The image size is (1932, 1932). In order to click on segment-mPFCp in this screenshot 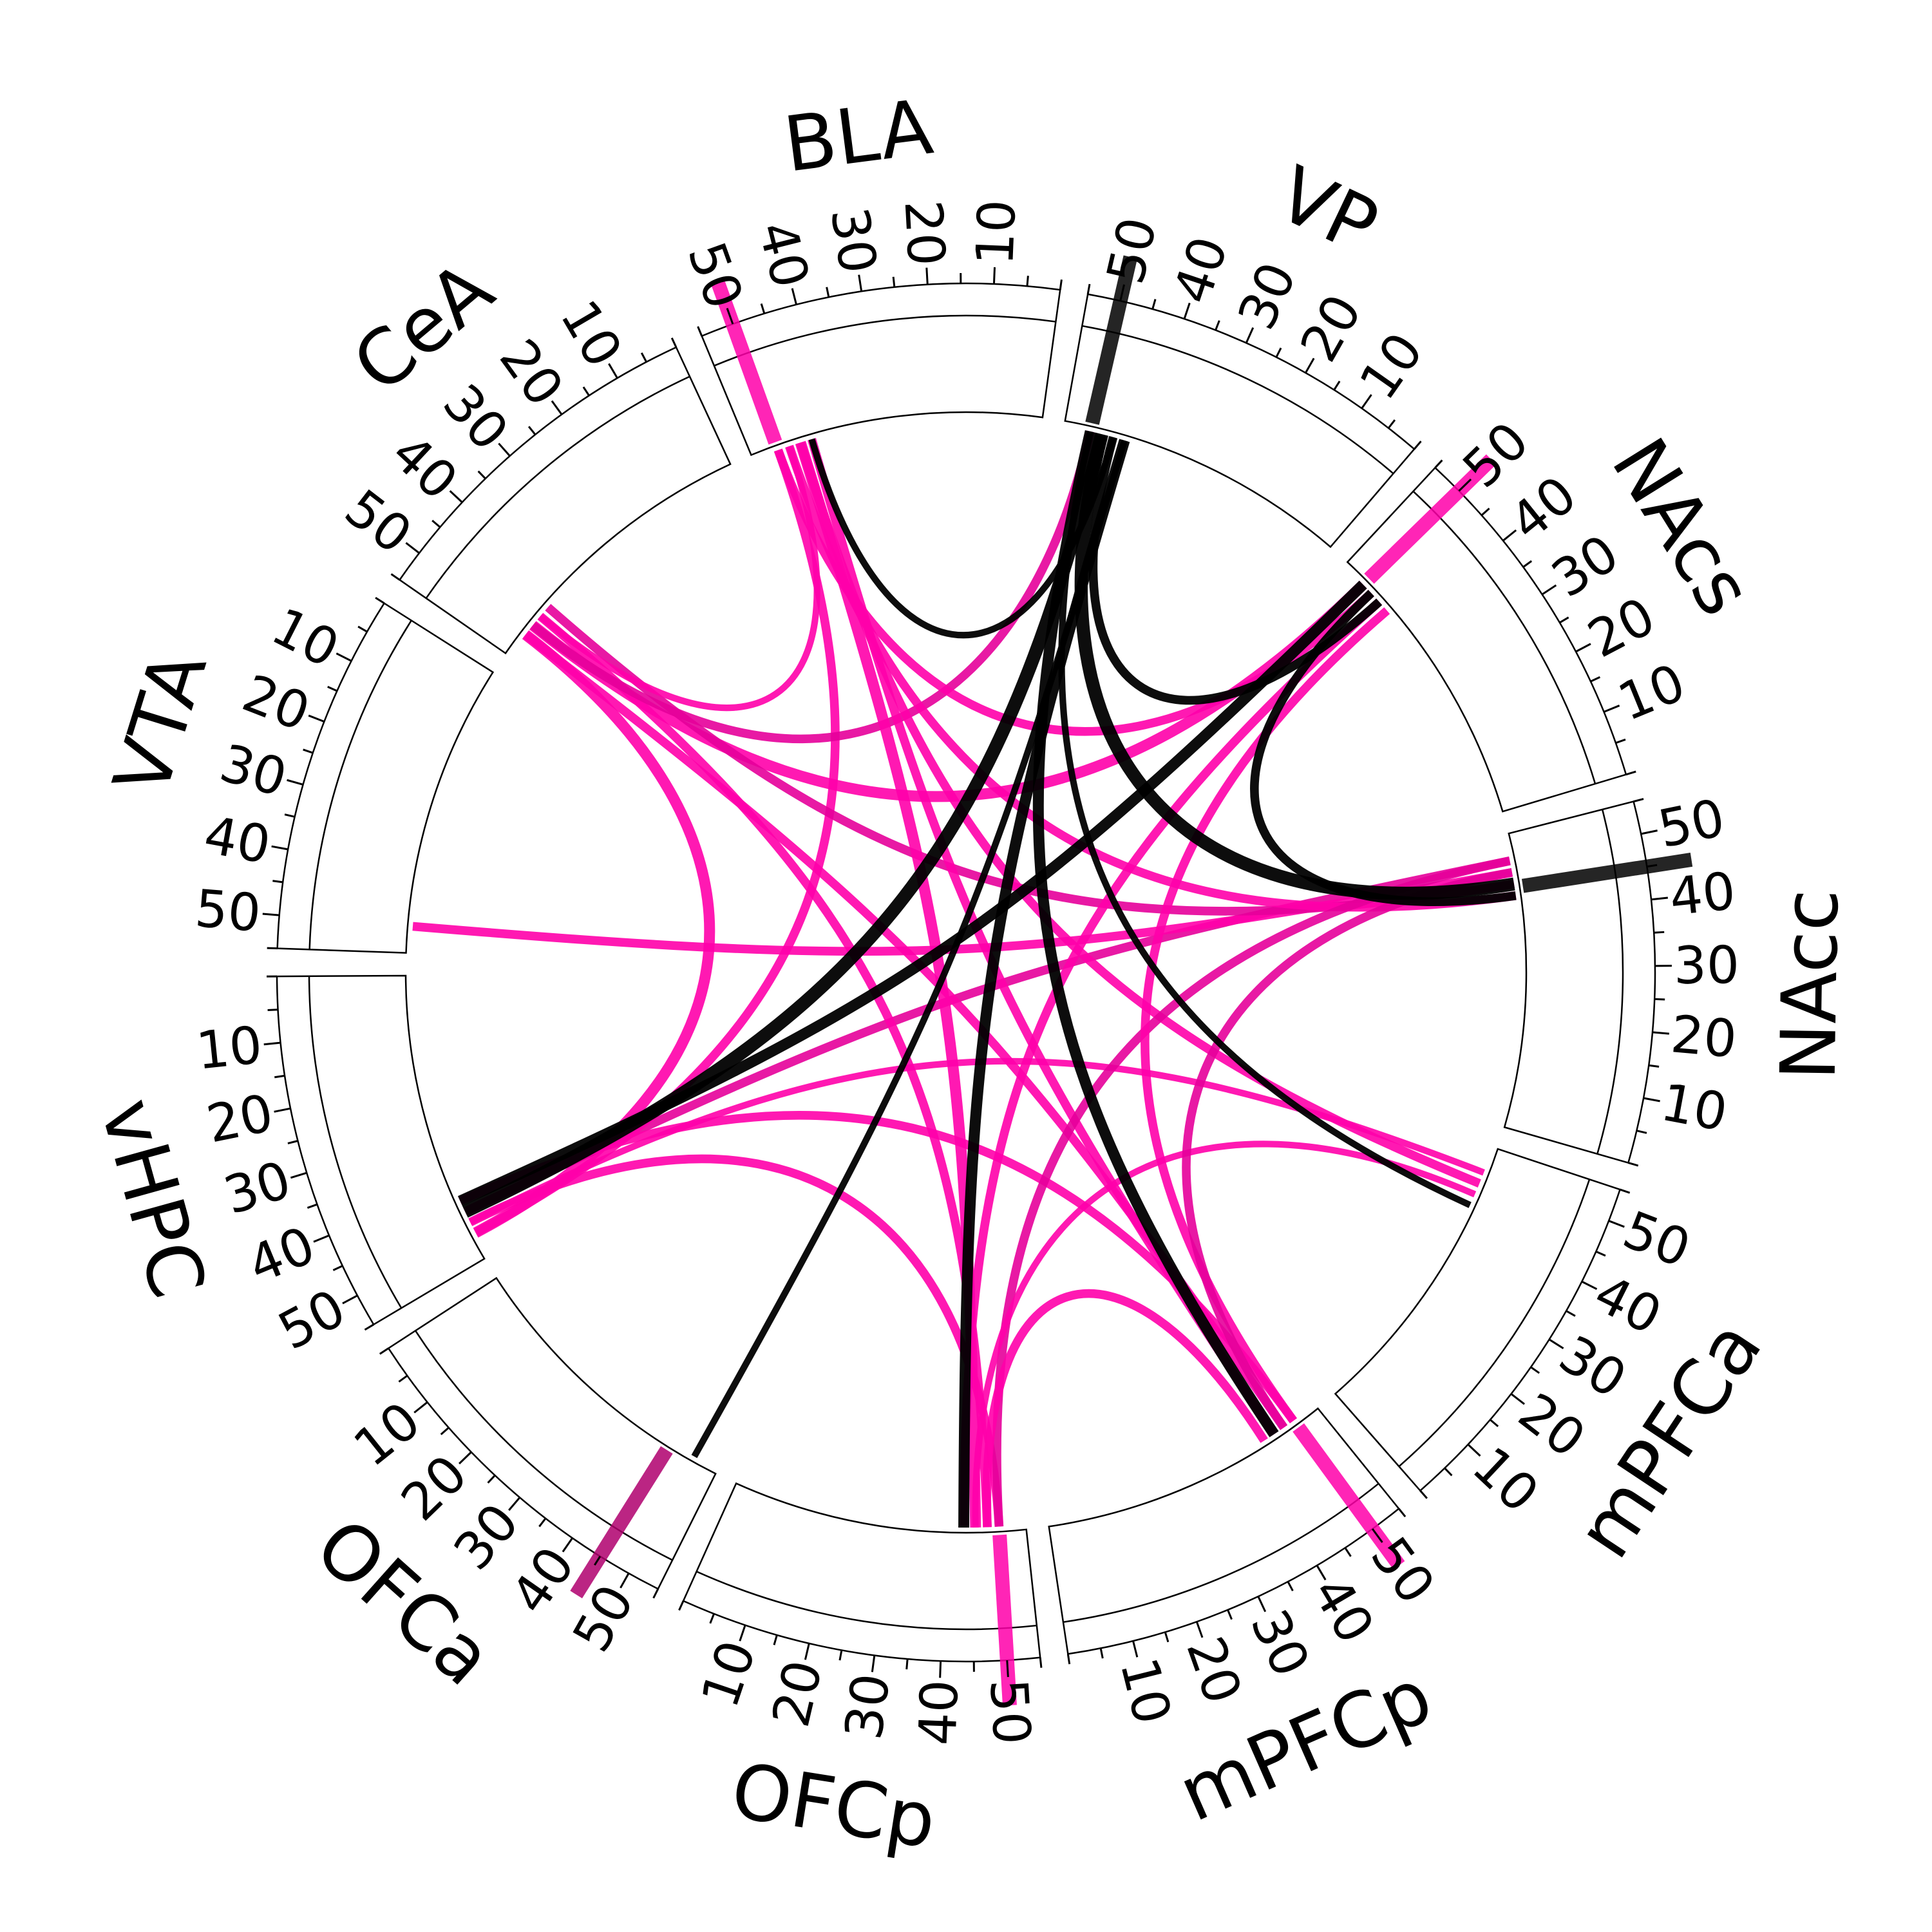, I will do `click(1224, 1531)`.